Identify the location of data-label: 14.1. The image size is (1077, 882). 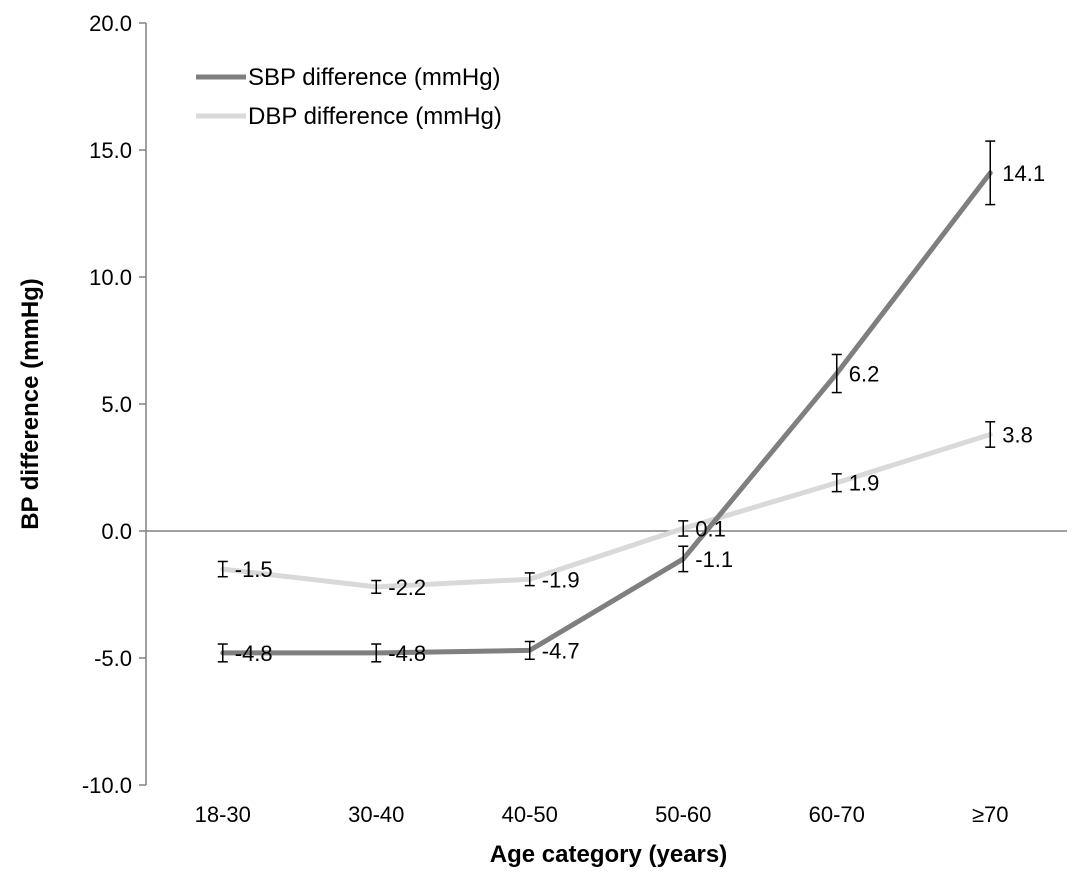
(1023, 173).